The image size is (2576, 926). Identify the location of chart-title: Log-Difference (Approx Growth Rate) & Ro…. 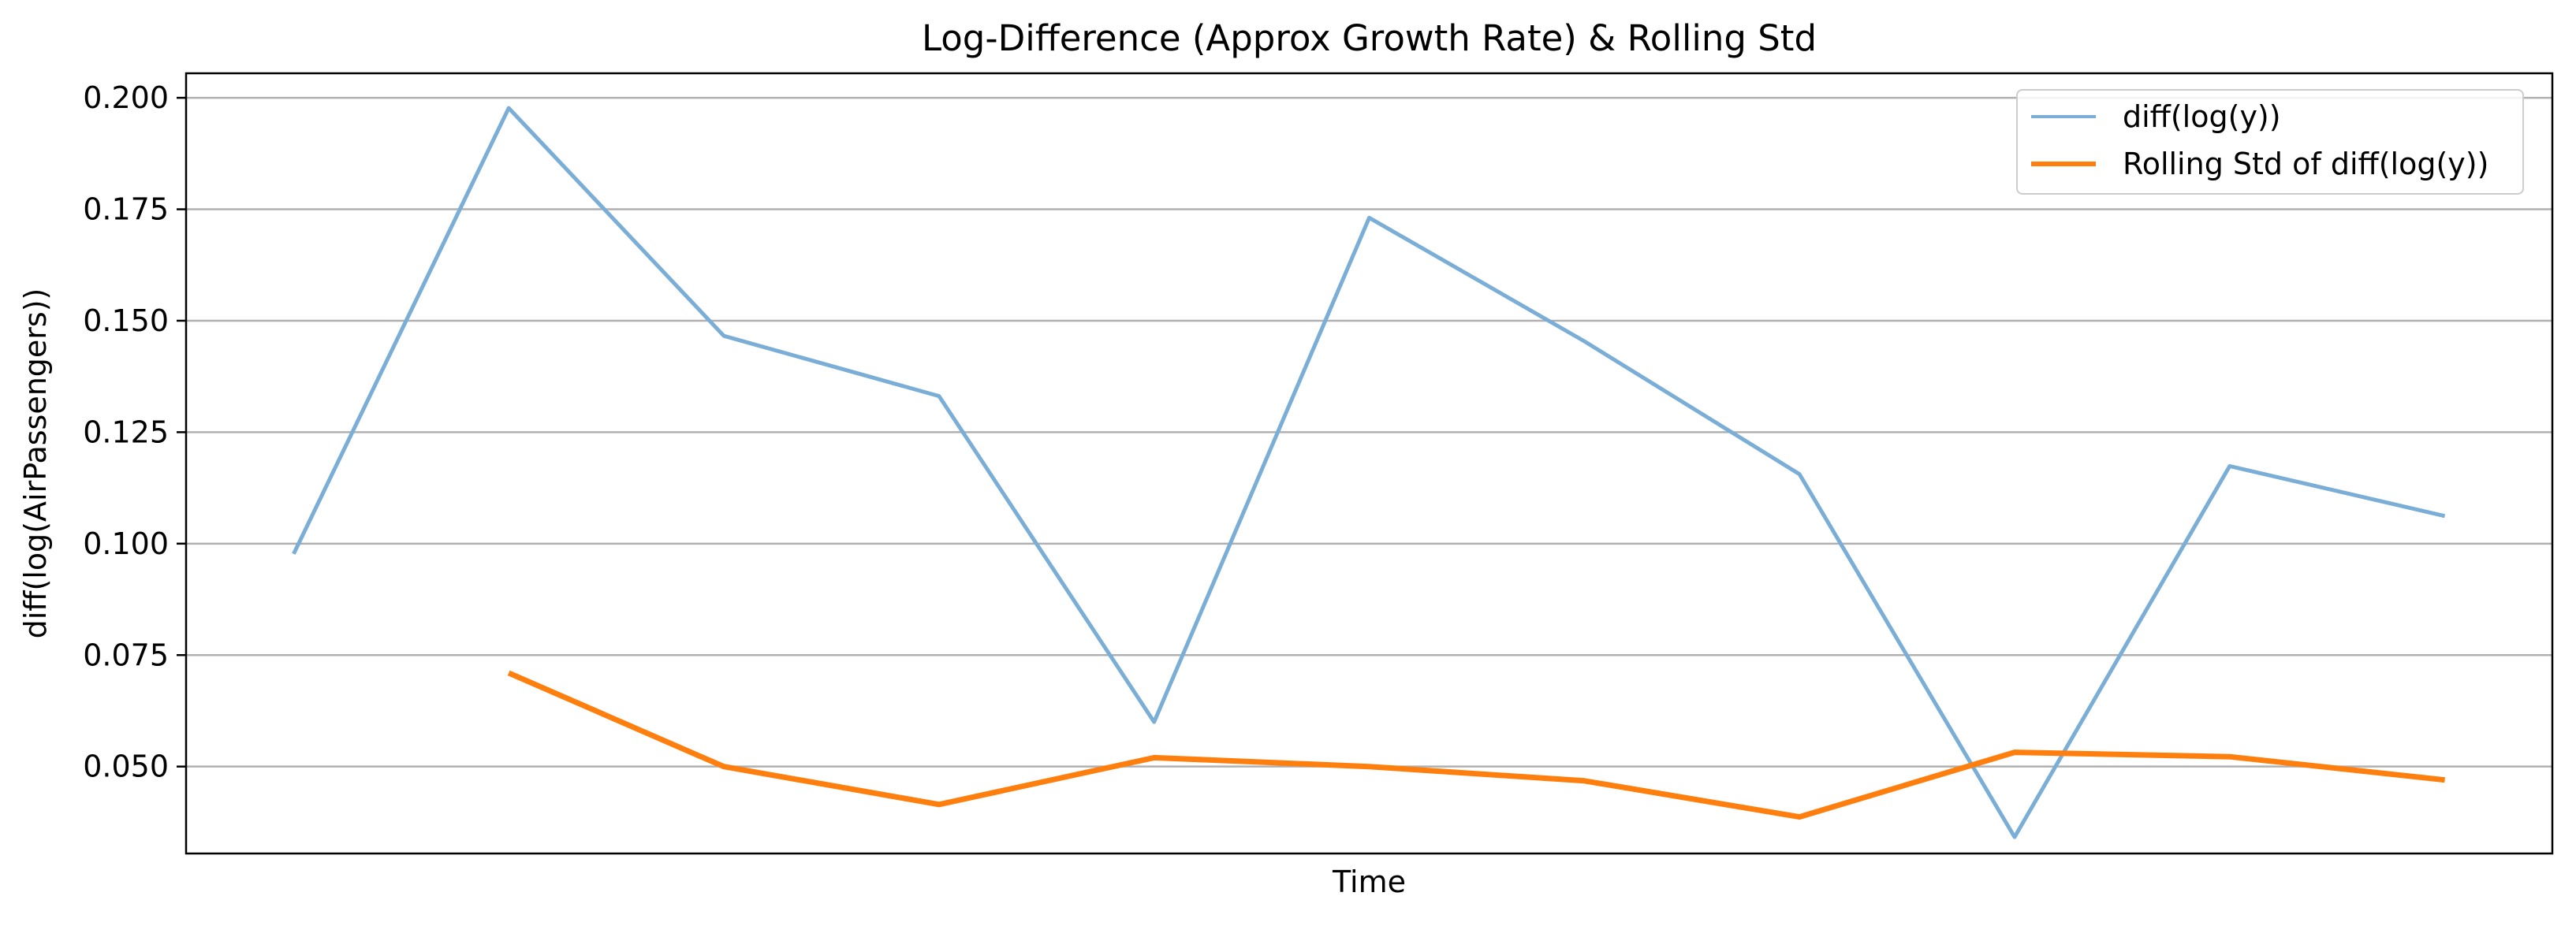
(1370, 38).